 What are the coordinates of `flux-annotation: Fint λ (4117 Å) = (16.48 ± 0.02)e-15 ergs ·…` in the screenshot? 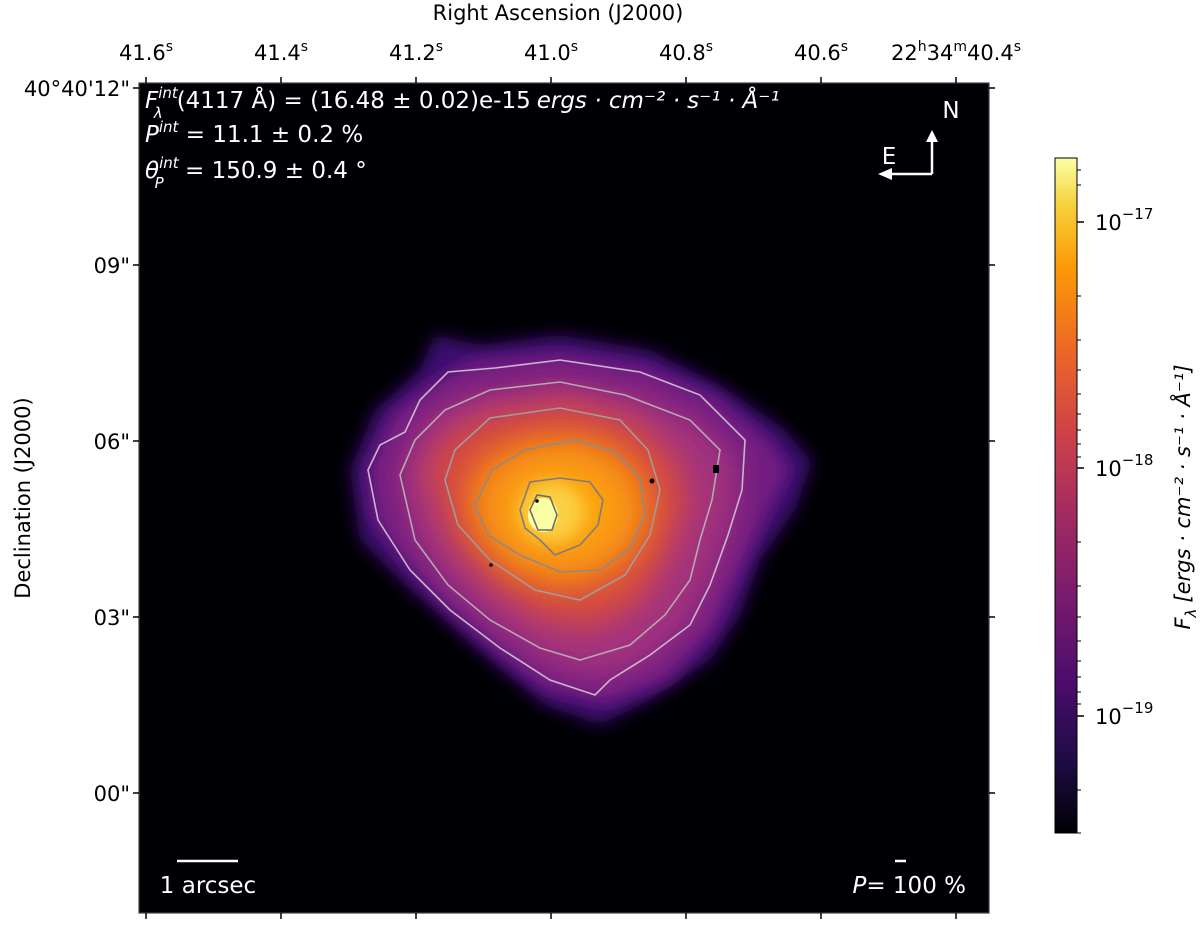 It's located at (462, 103).